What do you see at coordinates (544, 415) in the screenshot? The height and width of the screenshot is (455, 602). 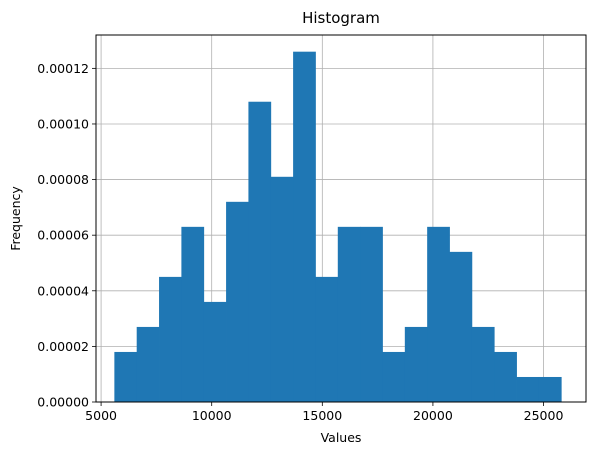 I see `x-tick-label: 25000` at bounding box center [544, 415].